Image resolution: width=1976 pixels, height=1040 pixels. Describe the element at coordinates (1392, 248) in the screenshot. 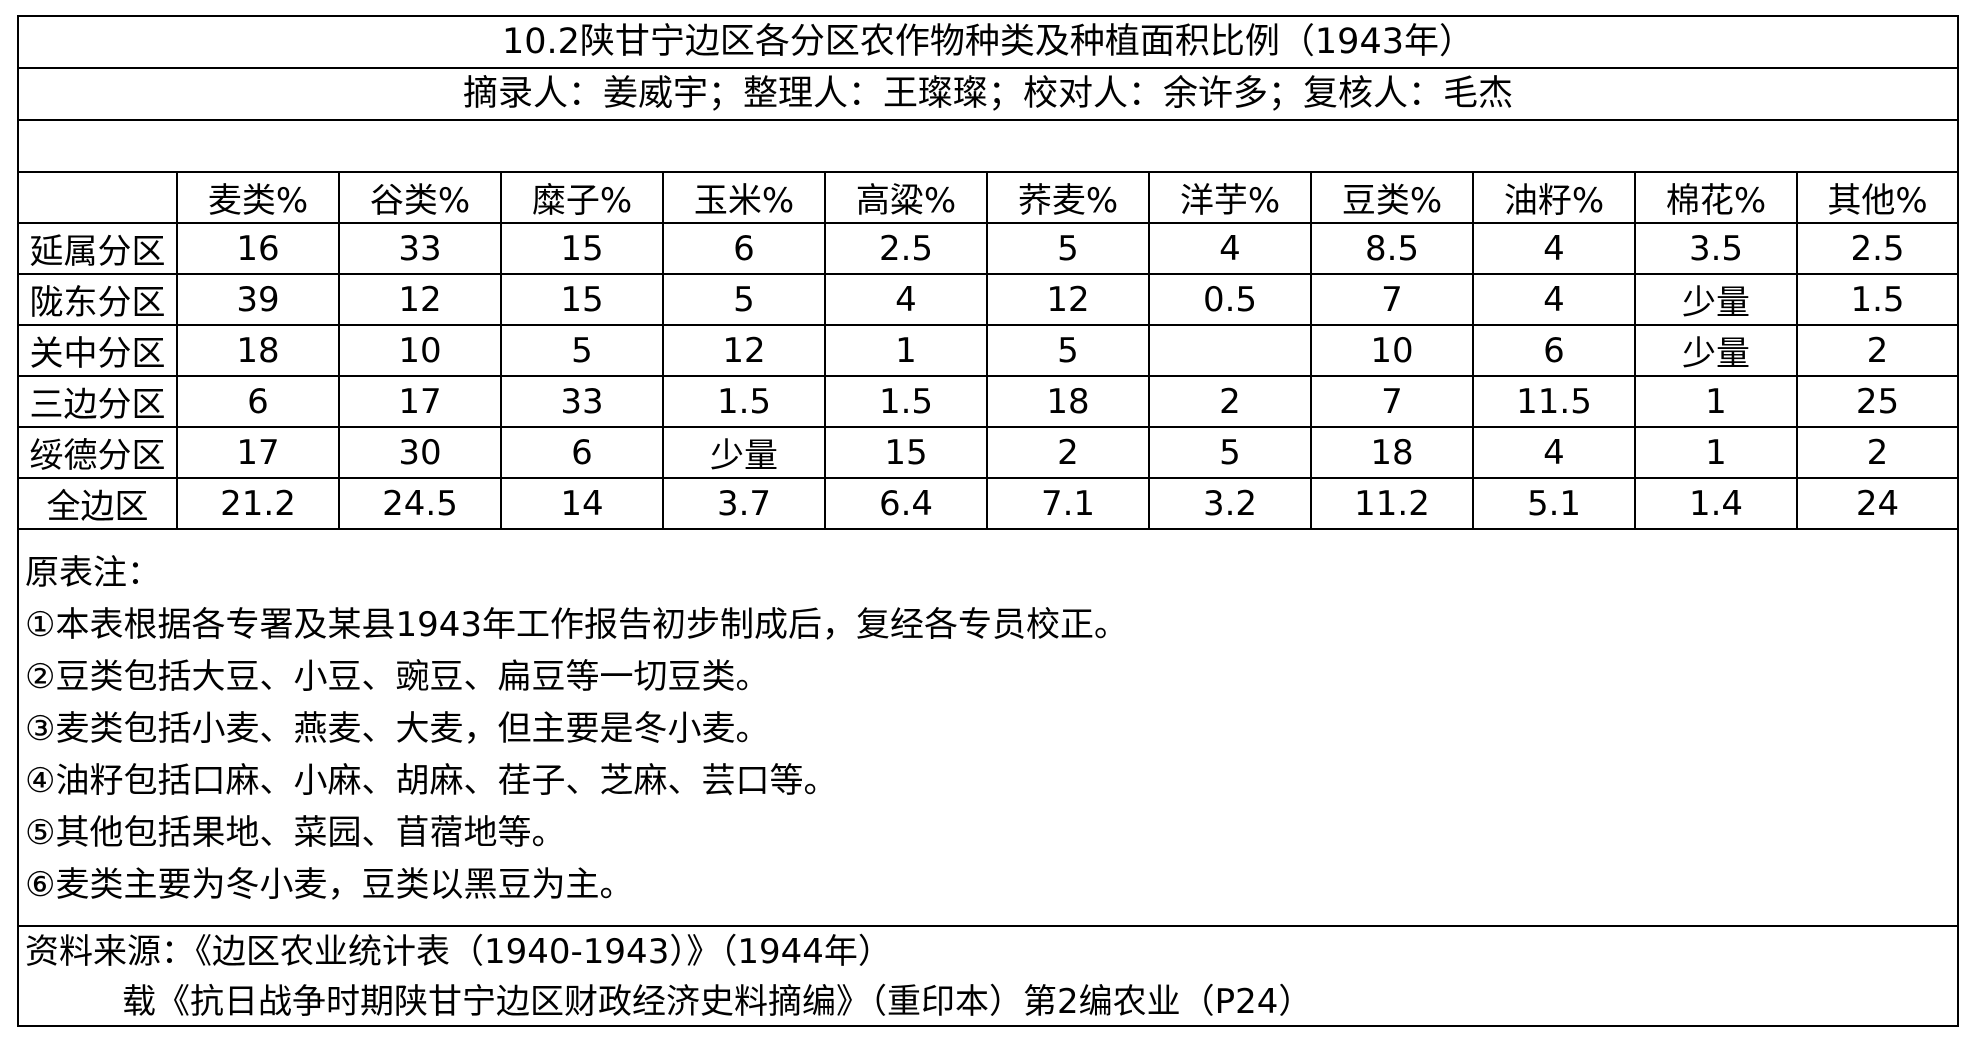

I see `data-cell: 8.5` at that location.